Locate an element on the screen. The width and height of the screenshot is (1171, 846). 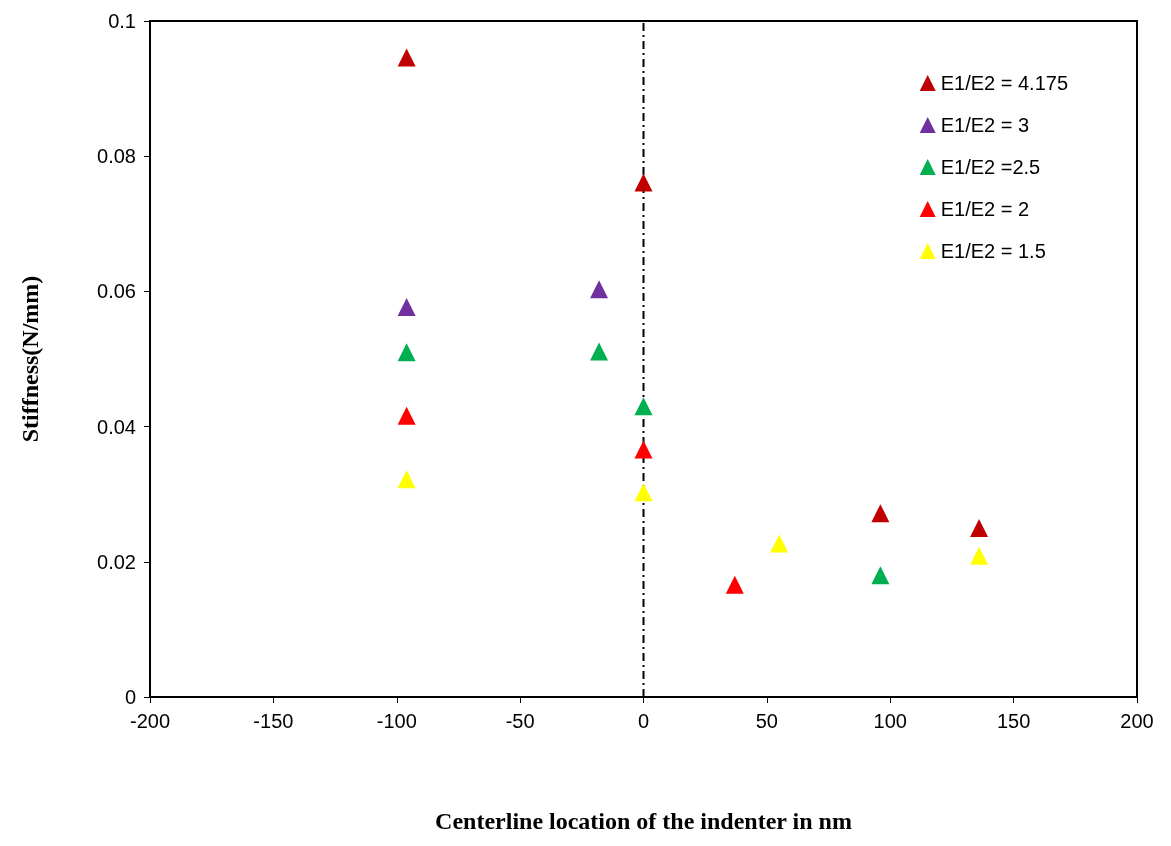
x-tick-label: 100 is located at coordinates (890, 721).